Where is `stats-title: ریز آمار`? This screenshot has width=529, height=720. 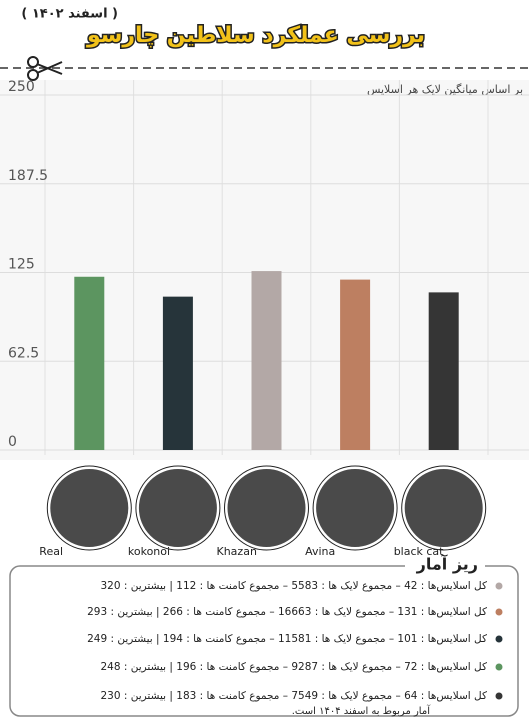
stats-title: ریز آمار is located at coordinates (447, 564).